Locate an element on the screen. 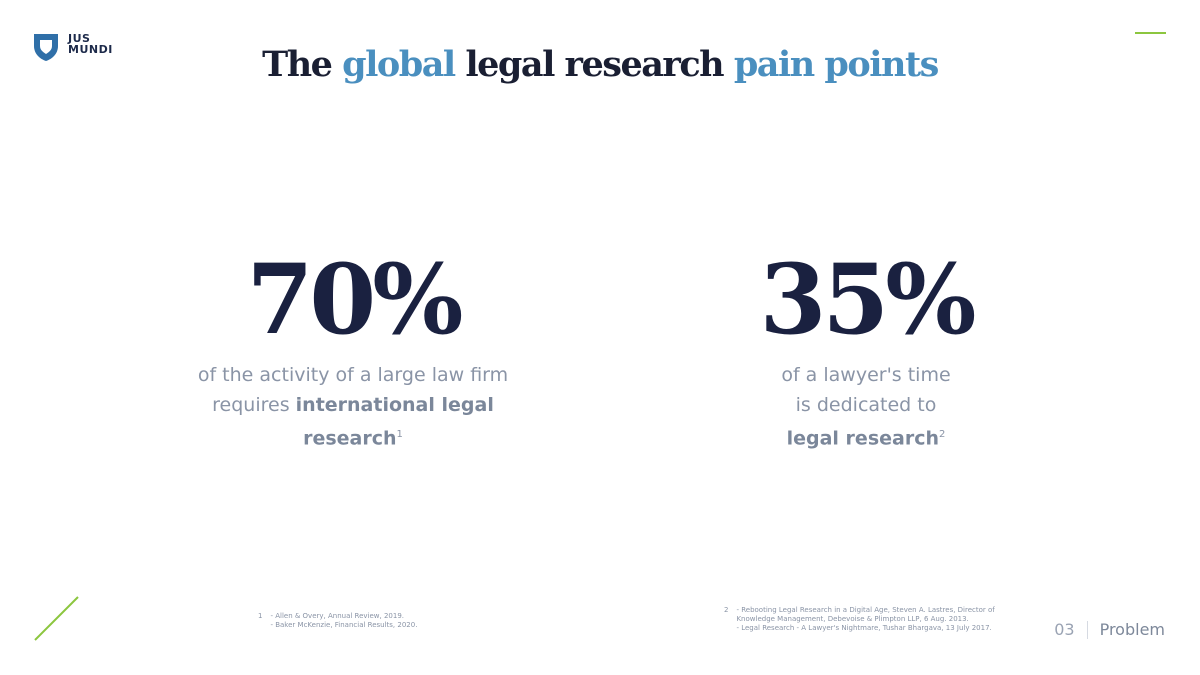  footer: 03 Problem is located at coordinates (1109, 629).